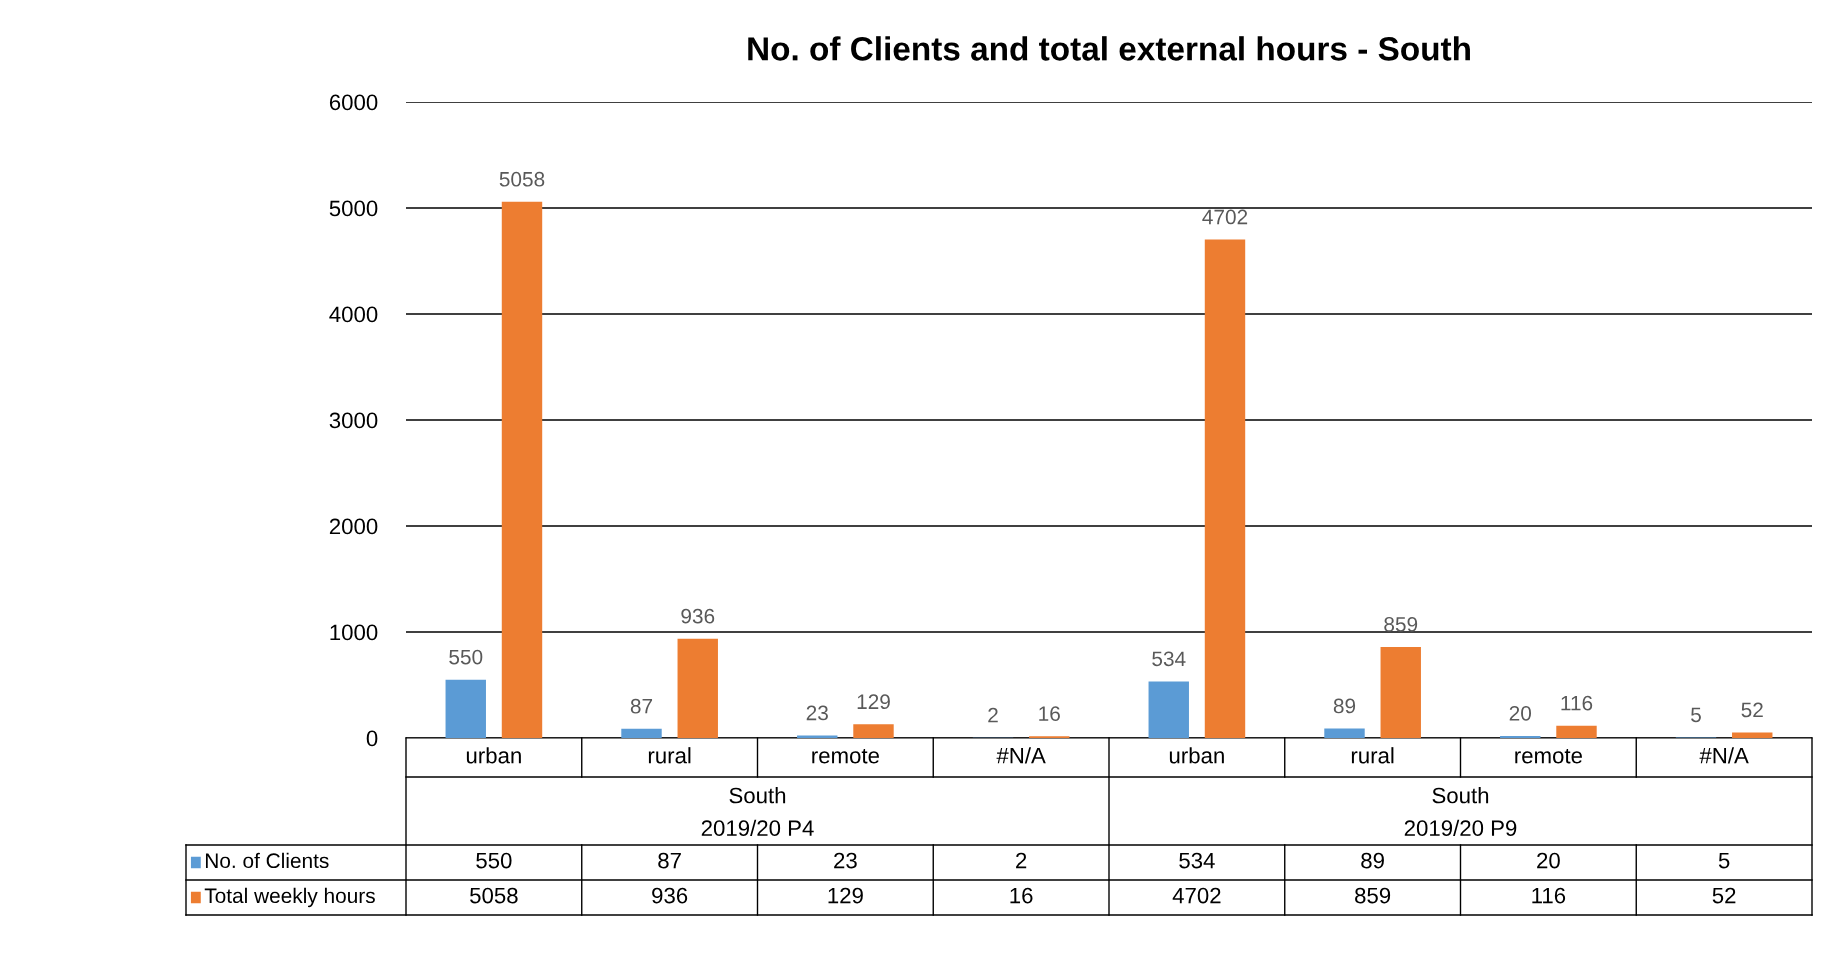  Describe the element at coordinates (1724, 860) in the screenshot. I see `text: 5` at that location.